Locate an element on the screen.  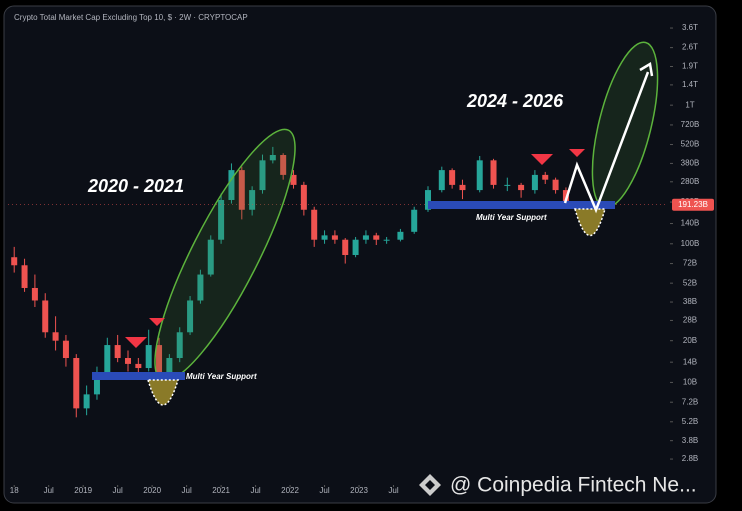
watermark-logo is located at coordinates (430, 485).